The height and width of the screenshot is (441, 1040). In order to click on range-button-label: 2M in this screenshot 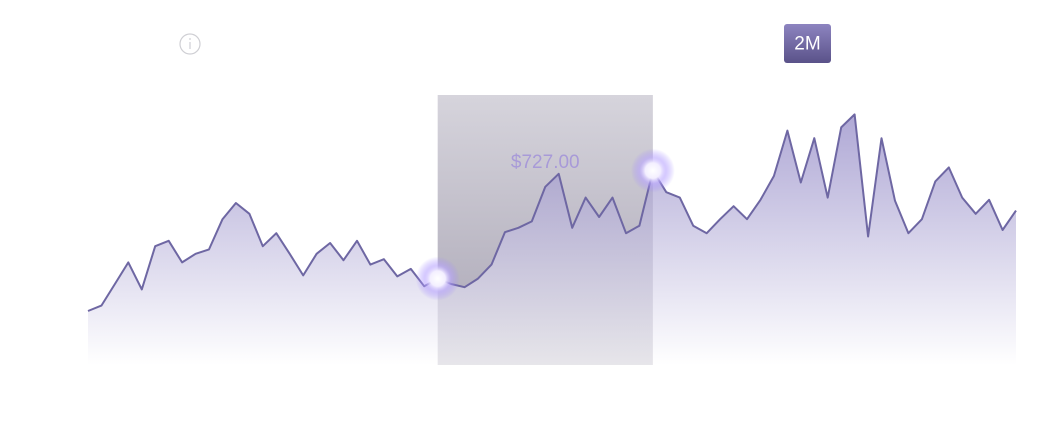, I will do `click(807, 44)`.